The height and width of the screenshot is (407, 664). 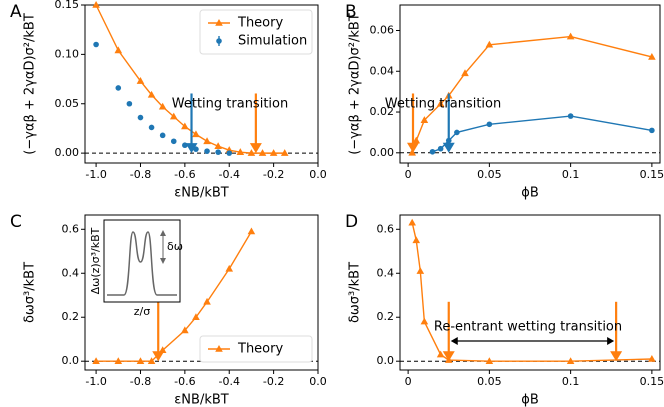 I want to click on plot-frame, so click(x=201, y=292).